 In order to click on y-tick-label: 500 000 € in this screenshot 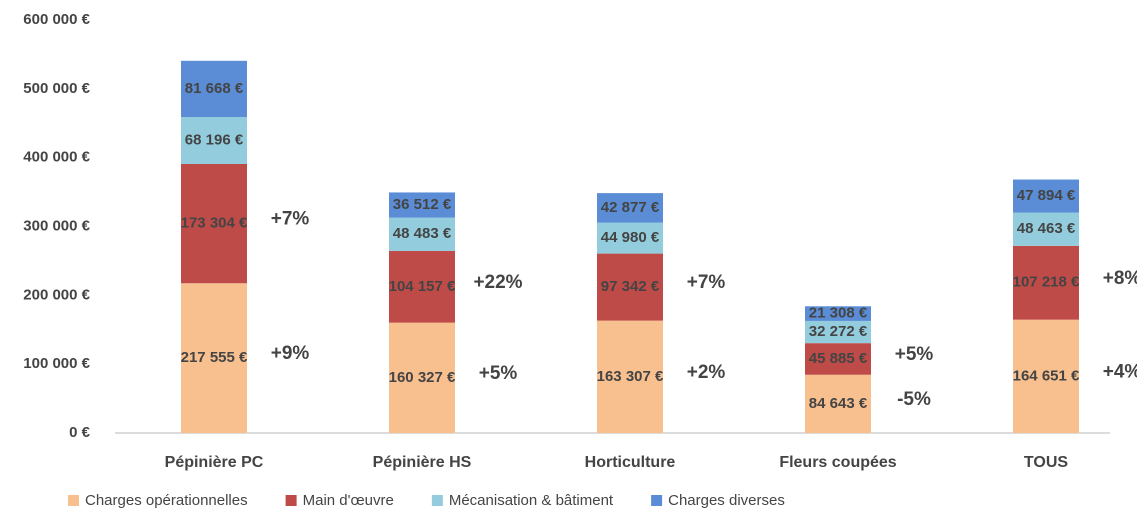, I will do `click(56, 88)`.